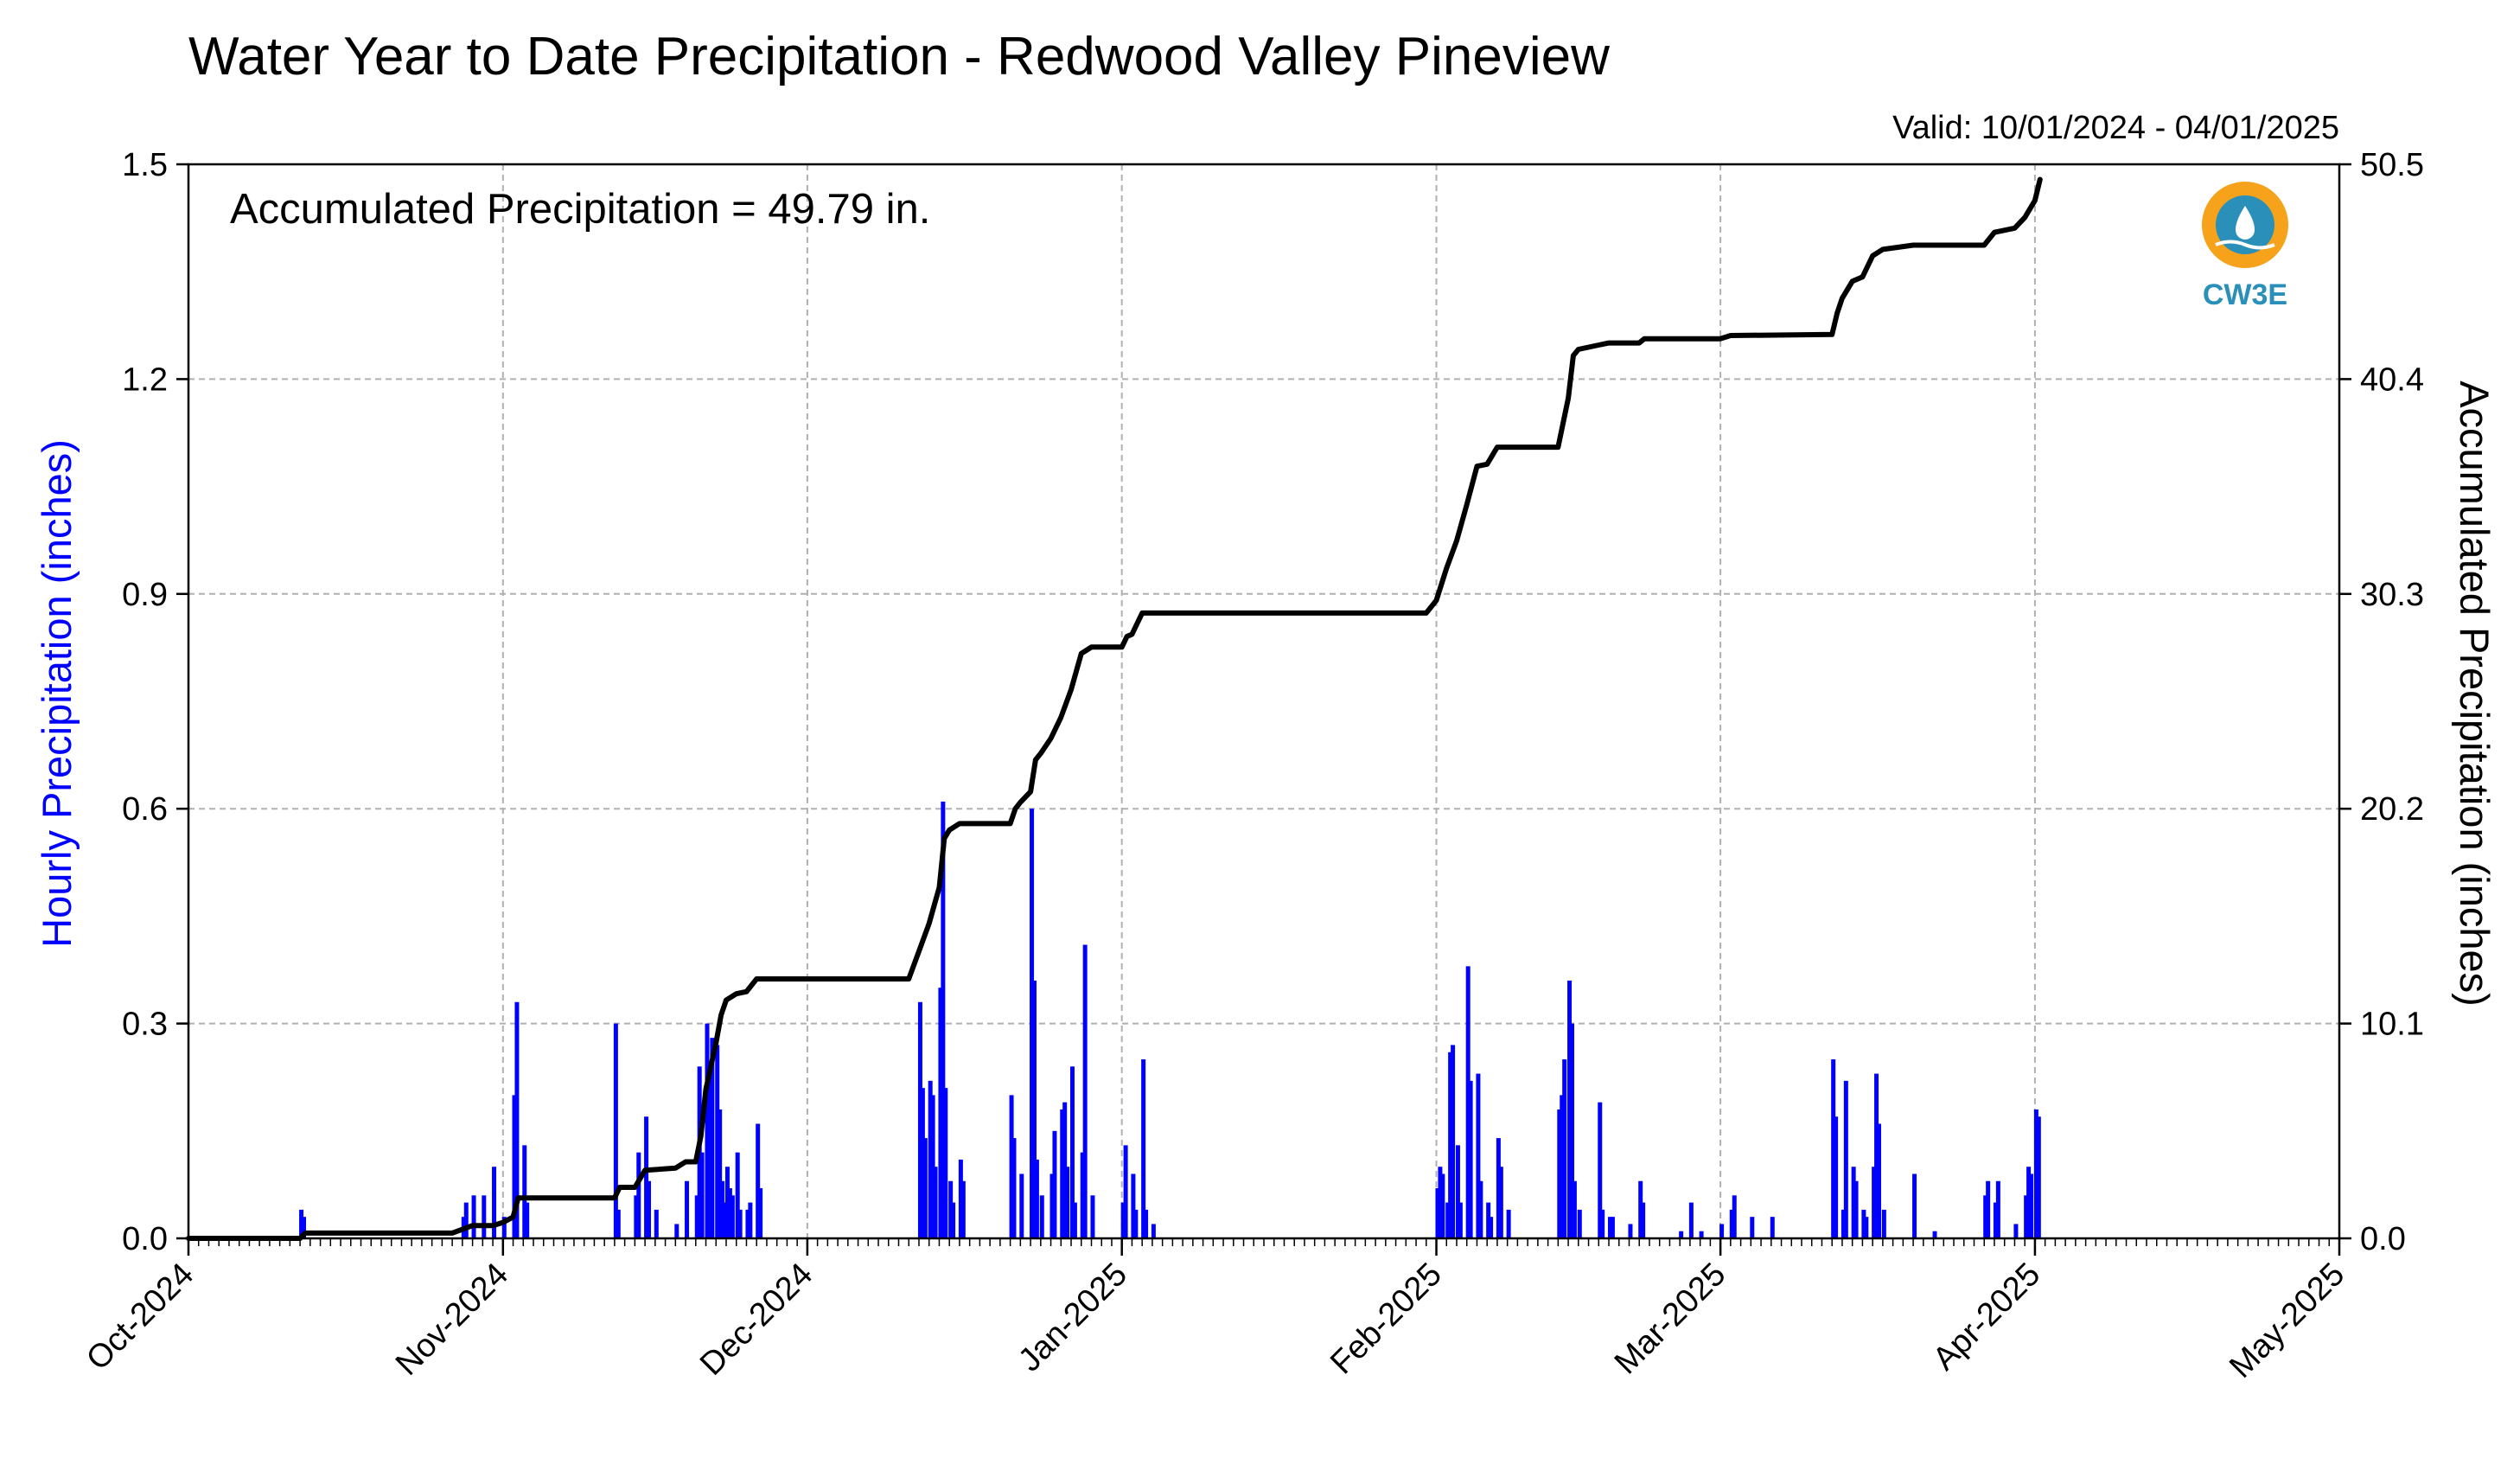 The width and height of the screenshot is (2520, 1458). Describe the element at coordinates (57, 693) in the screenshot. I see `y-axis-left-label: Hourly Precipitation (inches)` at that location.